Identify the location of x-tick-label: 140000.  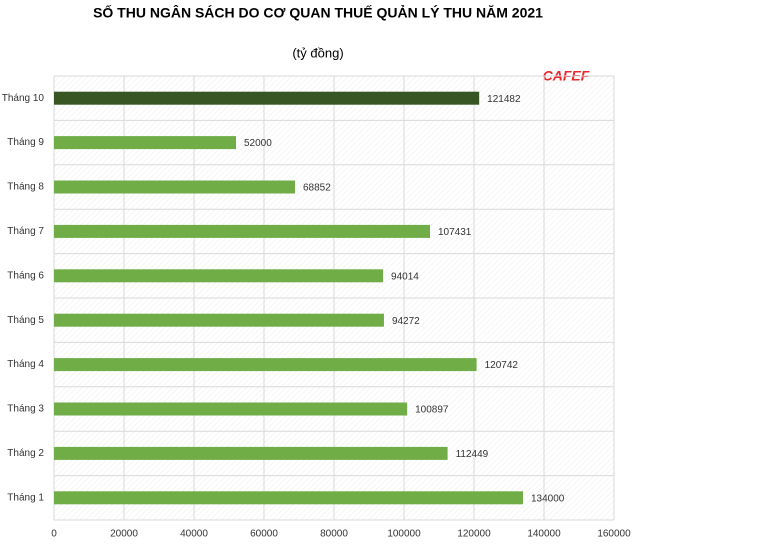
(544, 534).